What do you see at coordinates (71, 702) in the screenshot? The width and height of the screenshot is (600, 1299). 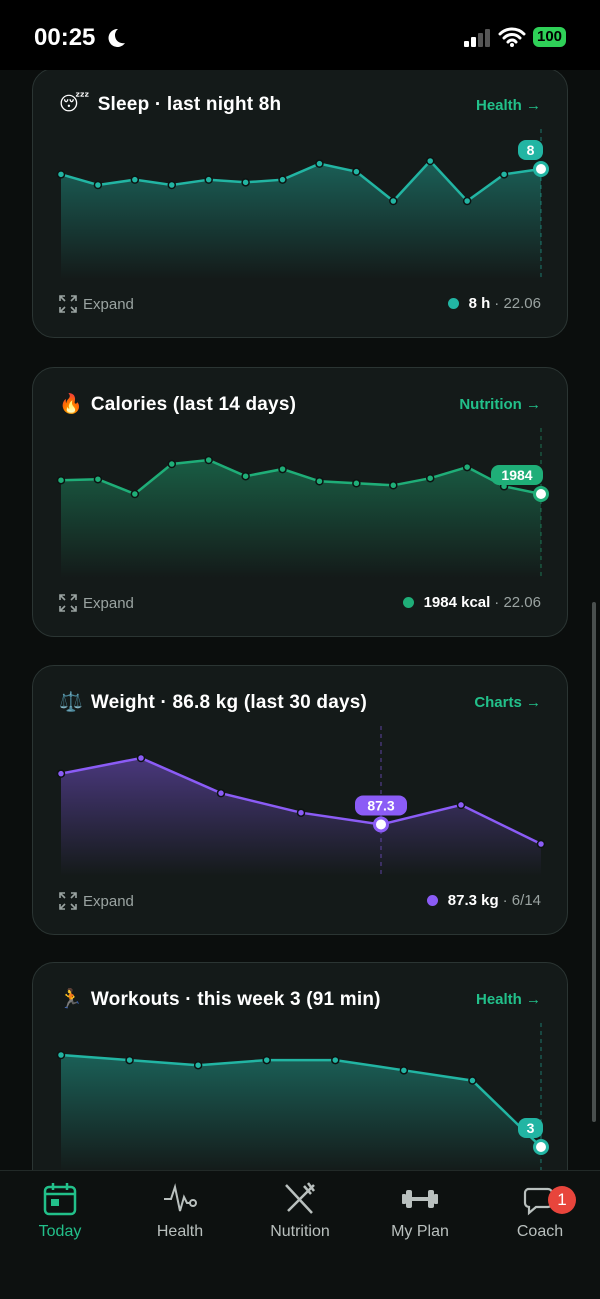 I see `card-icon: ⚖️` at bounding box center [71, 702].